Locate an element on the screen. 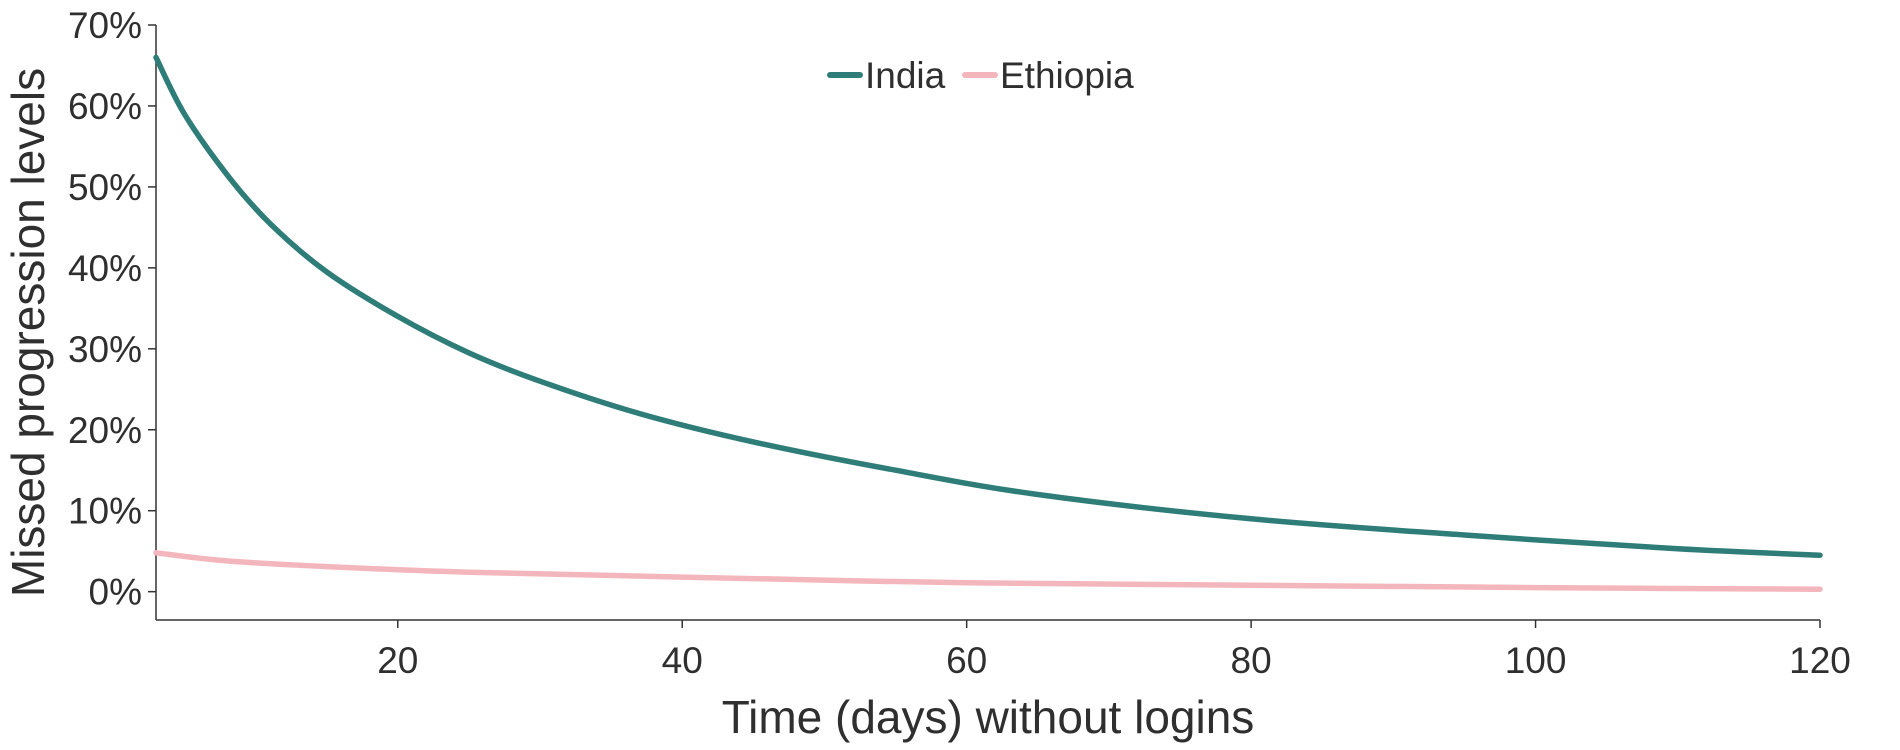 The width and height of the screenshot is (1900, 750). y-tick-label: 40% is located at coordinates (105, 268).